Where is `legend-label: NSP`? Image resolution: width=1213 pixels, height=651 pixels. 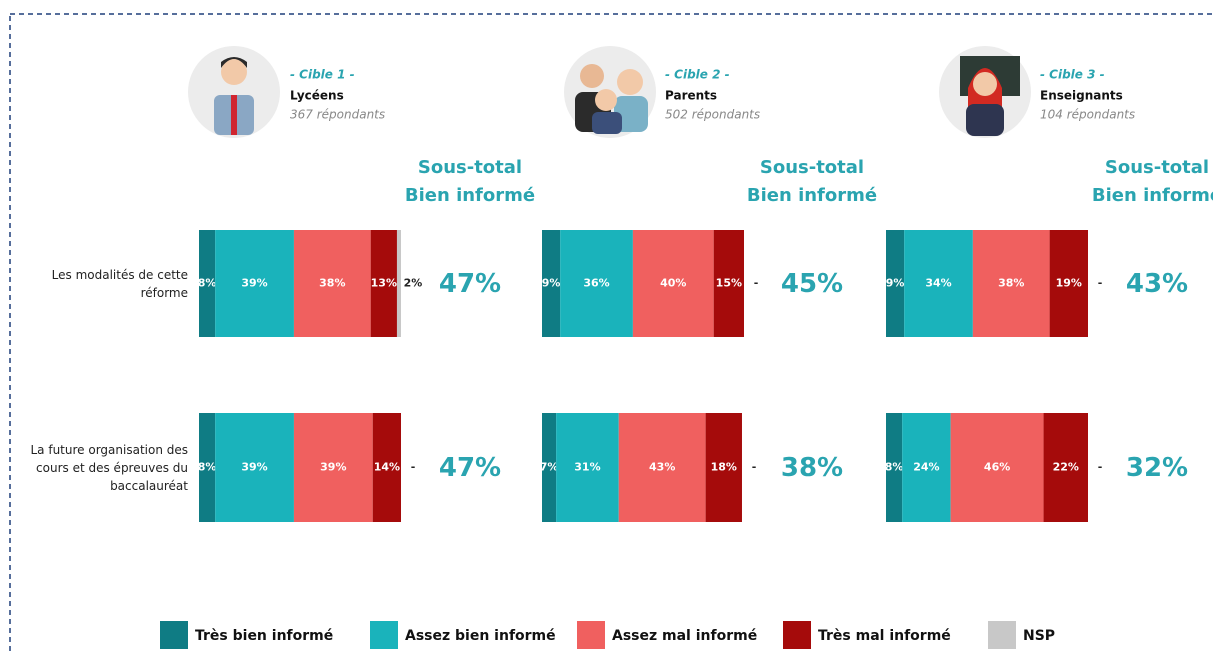 legend-label: NSP is located at coordinates (1039, 636).